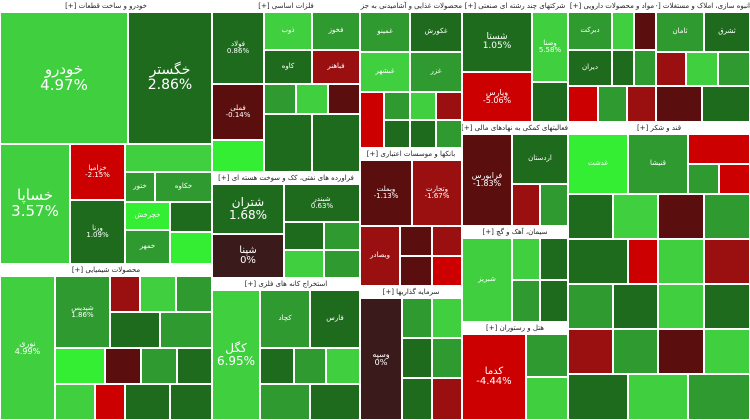 The width and height of the screenshot is (750, 420). Describe the element at coordinates (659, 128) in the screenshot. I see `sector-header-sugar: قند و شکر [+]` at that location.